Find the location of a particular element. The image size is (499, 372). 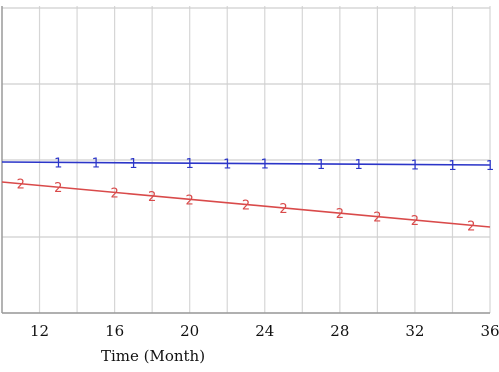

x-tick-label: 16 is located at coordinates (114, 331).